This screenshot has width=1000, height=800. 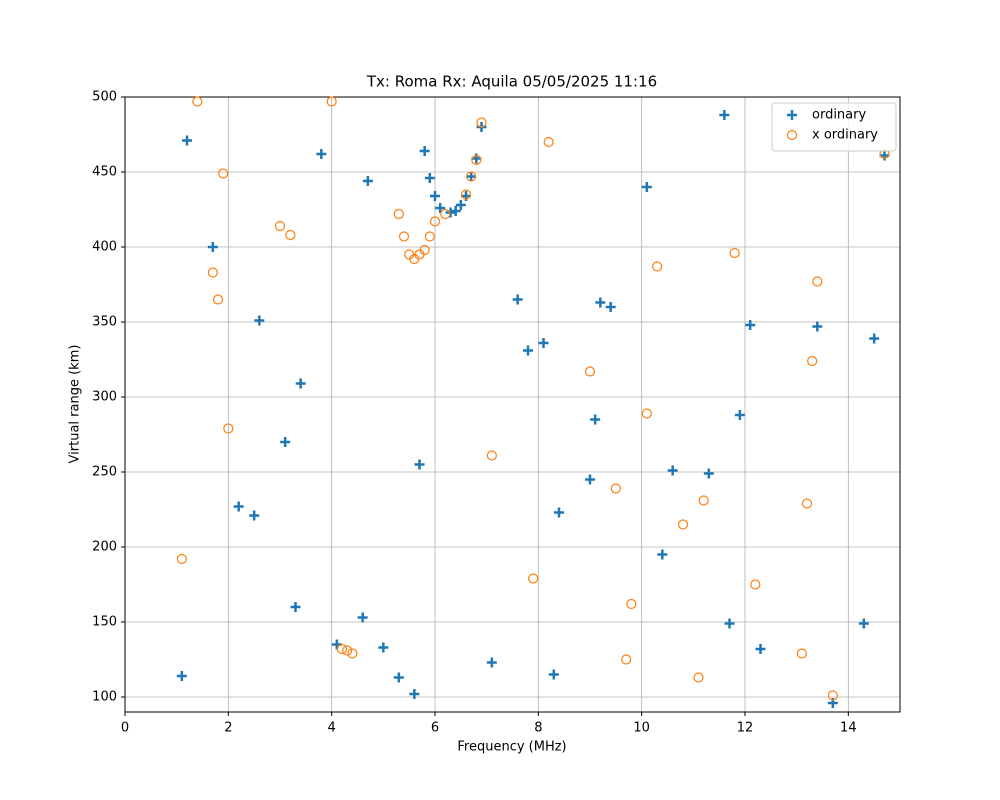 What do you see at coordinates (125, 728) in the screenshot?
I see `x-tick-label: 0` at bounding box center [125, 728].